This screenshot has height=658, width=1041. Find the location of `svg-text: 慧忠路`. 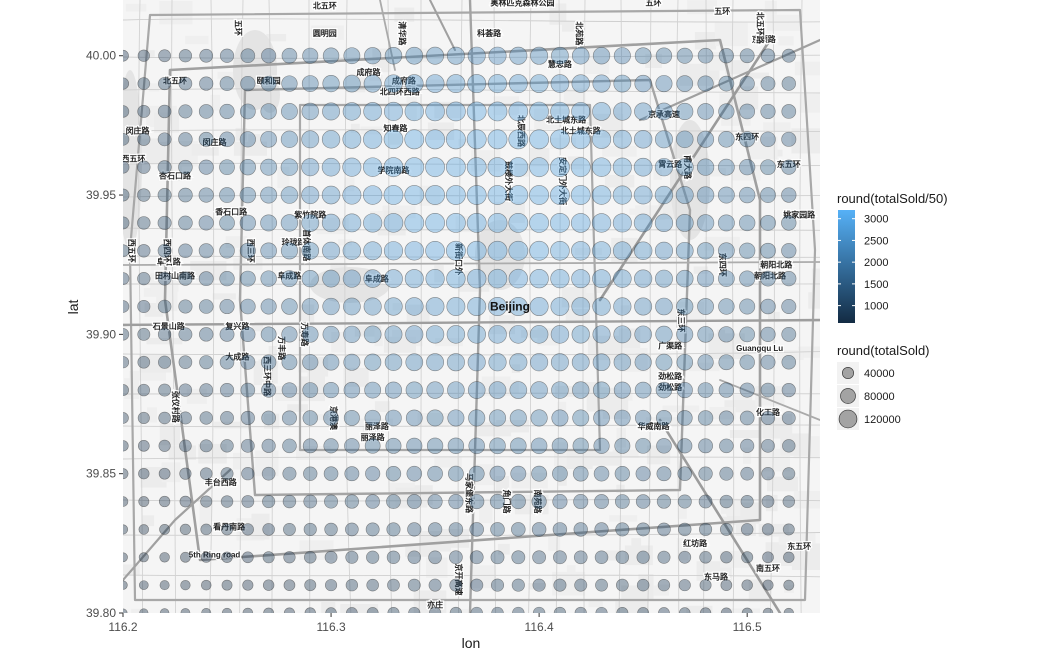

svg-text: 慧忠路 is located at coordinates (560, 64).